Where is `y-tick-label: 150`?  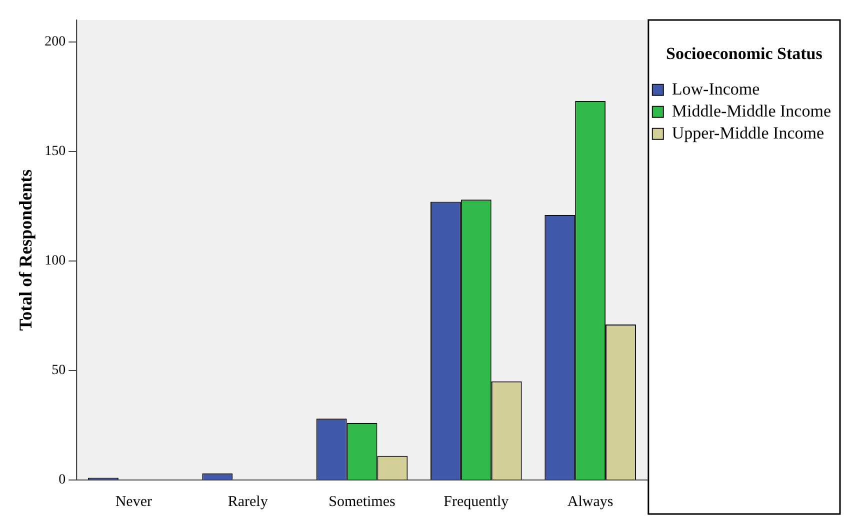
y-tick-label: 150 is located at coordinates (55, 152).